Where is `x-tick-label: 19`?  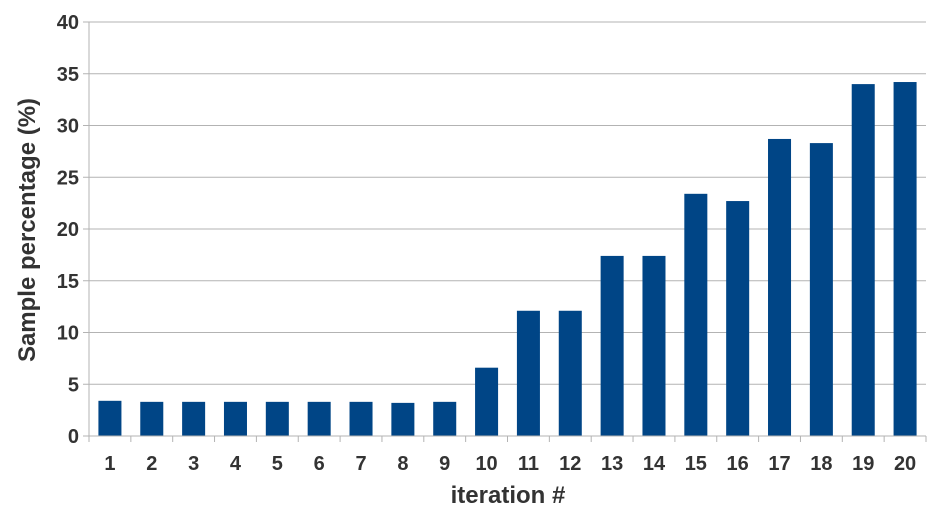 x-tick-label: 19 is located at coordinates (863, 464).